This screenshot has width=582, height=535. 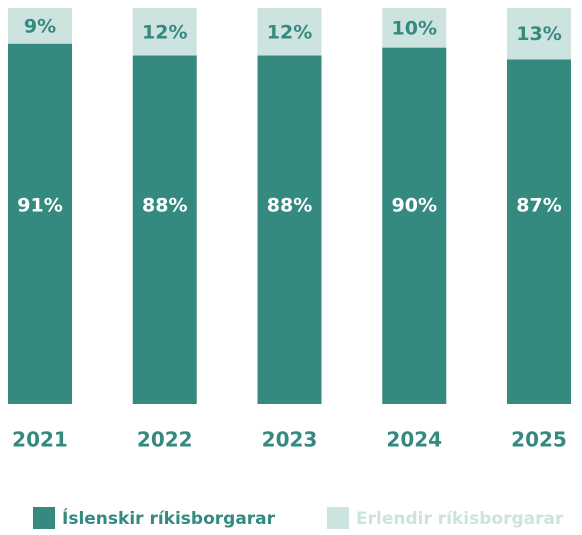 I want to click on x-tick-label: 2023, so click(x=290, y=440).